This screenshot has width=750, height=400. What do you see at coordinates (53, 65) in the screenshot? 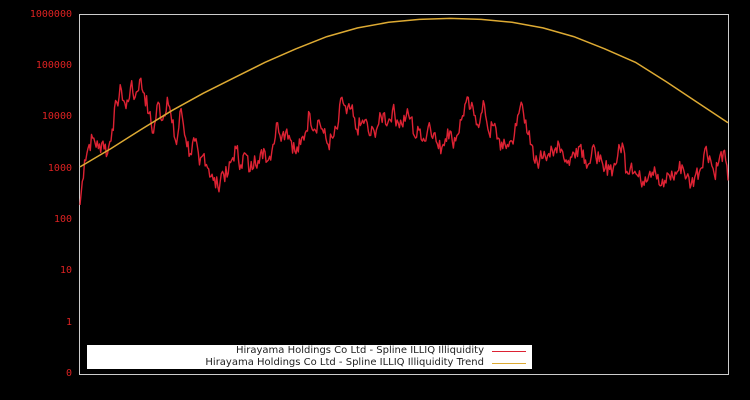
I see `y-tick-label: 100000` at bounding box center [53, 65].